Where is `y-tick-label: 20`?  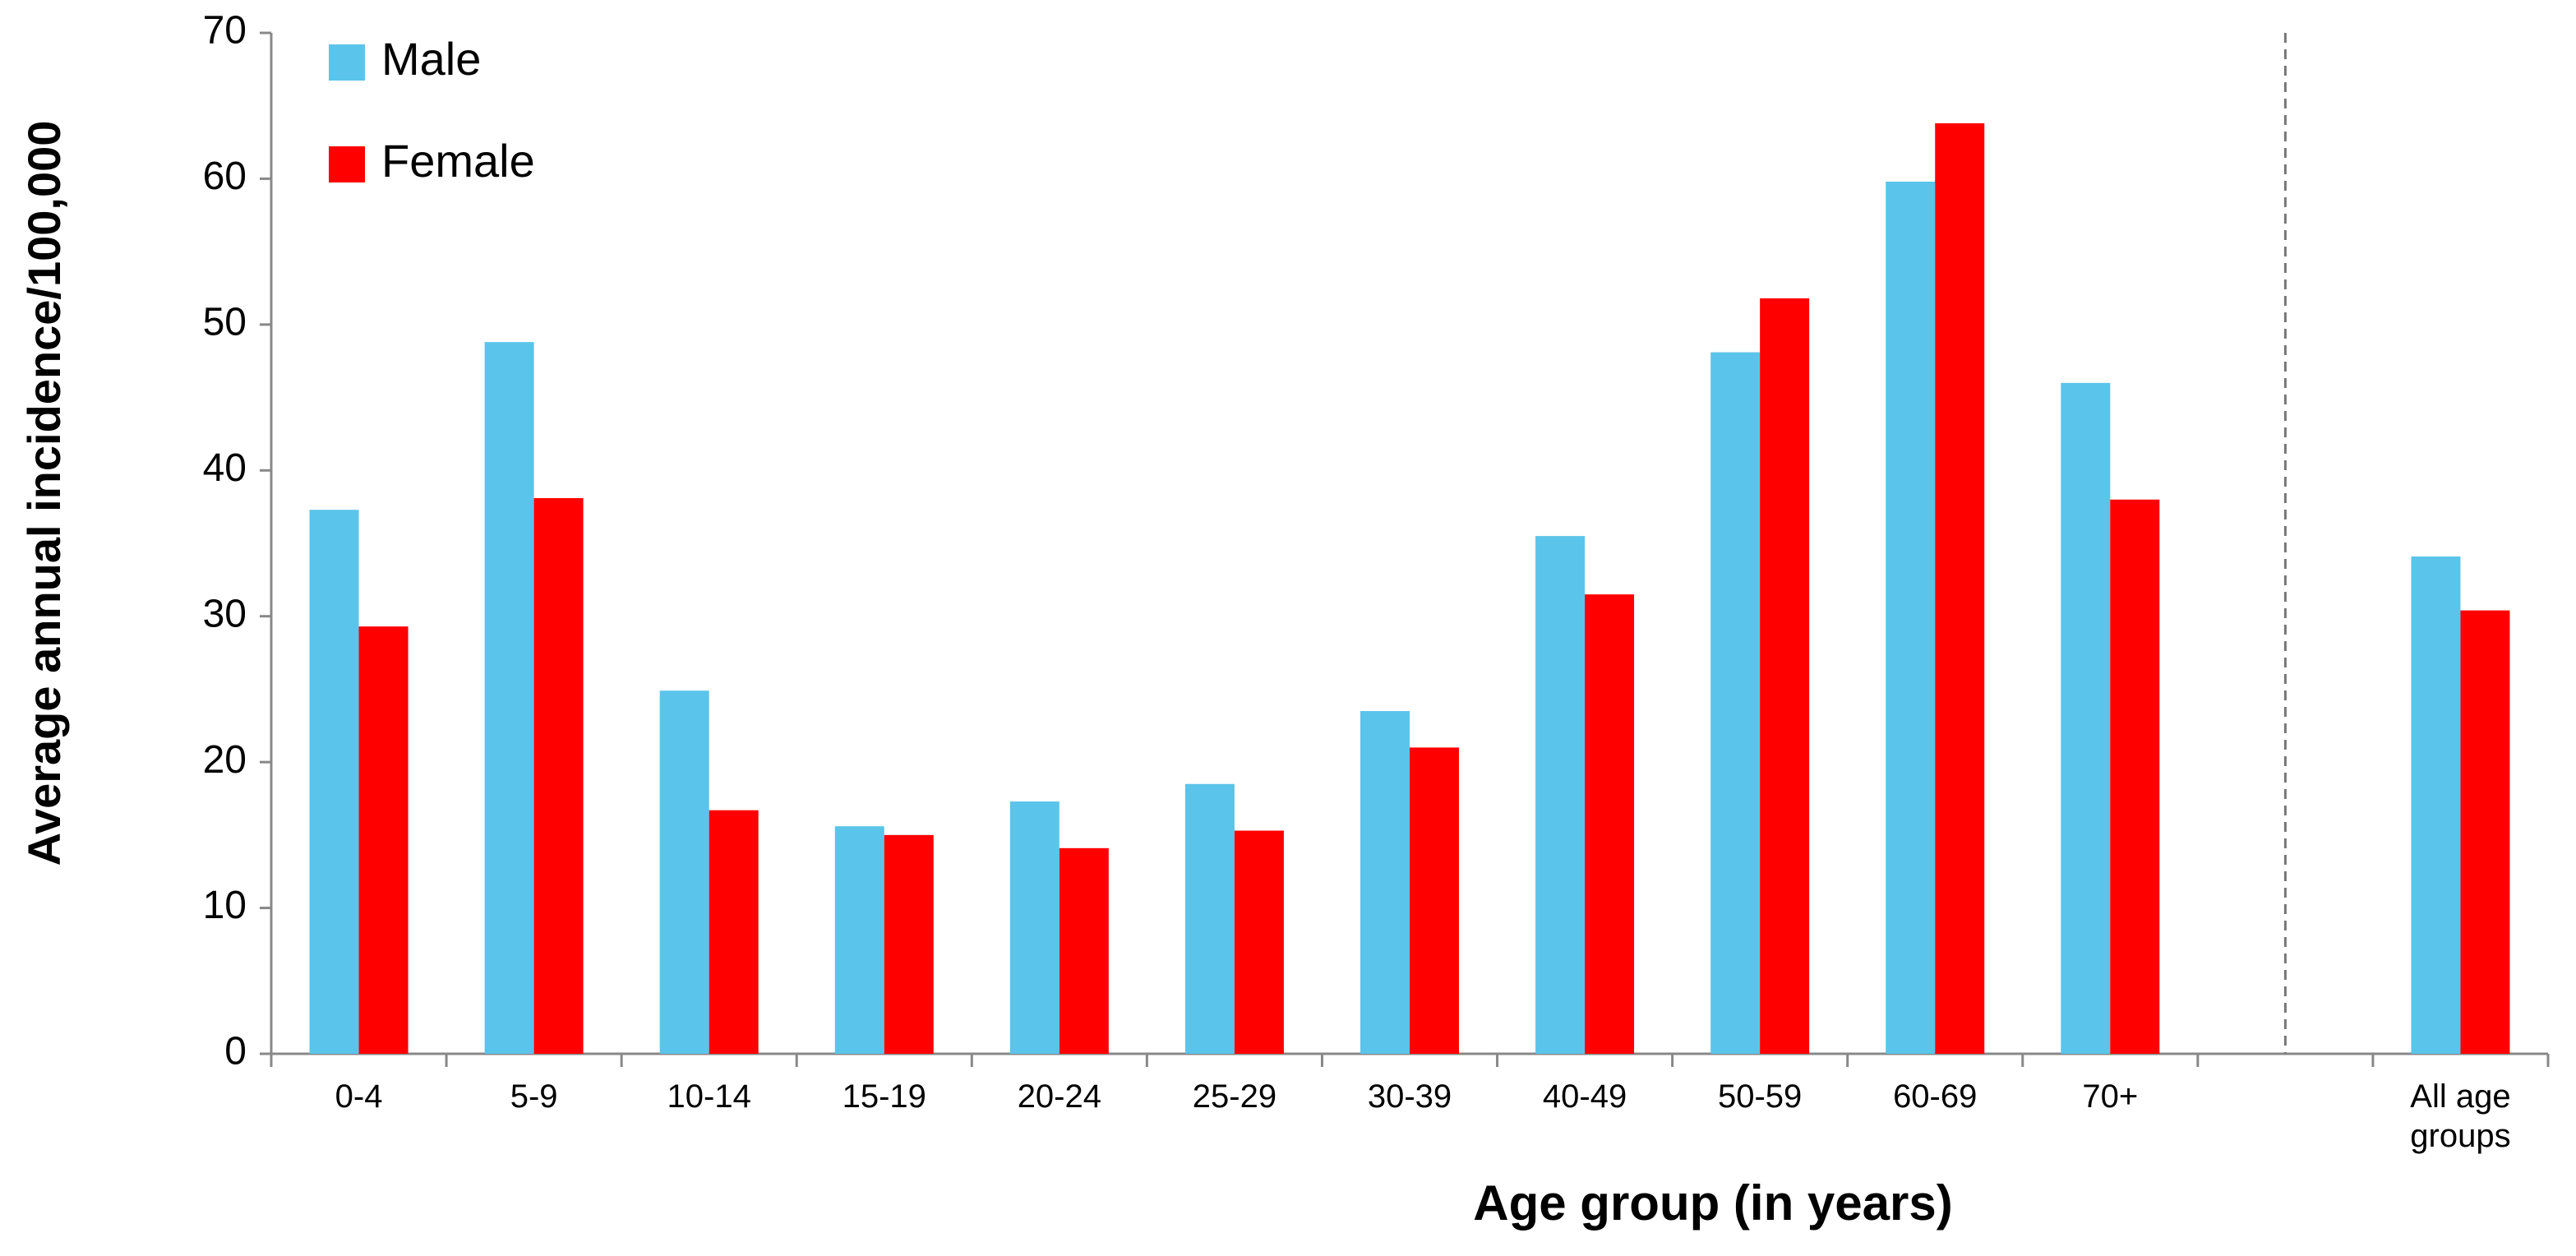
y-tick-label: 20 is located at coordinates (225, 760).